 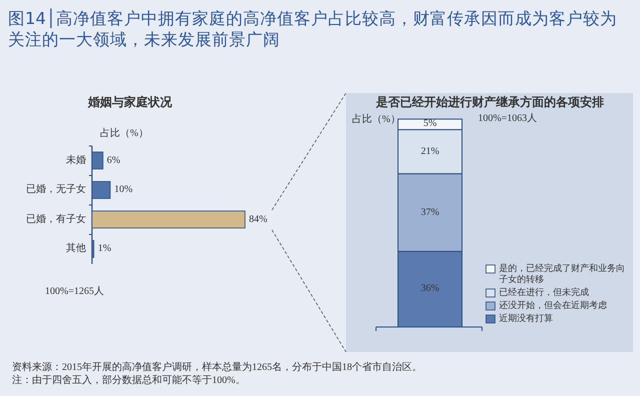 What do you see at coordinates (130, 102) in the screenshot?
I see `chart-subtitle: 婚姻与家庭状况` at bounding box center [130, 102].